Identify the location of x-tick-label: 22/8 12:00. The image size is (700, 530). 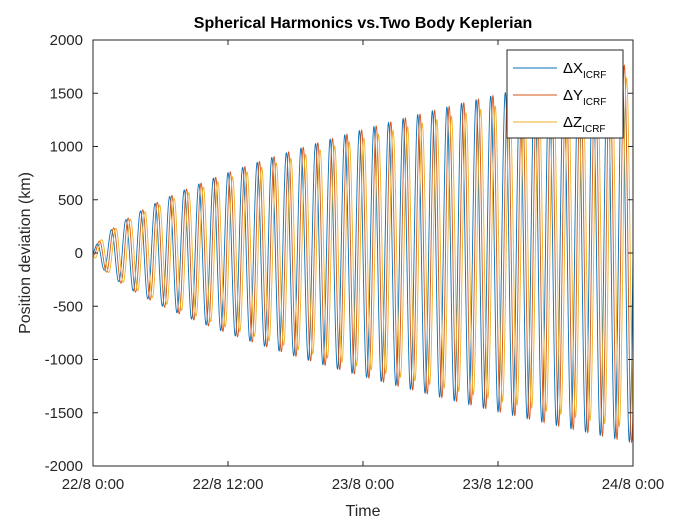
(228, 484).